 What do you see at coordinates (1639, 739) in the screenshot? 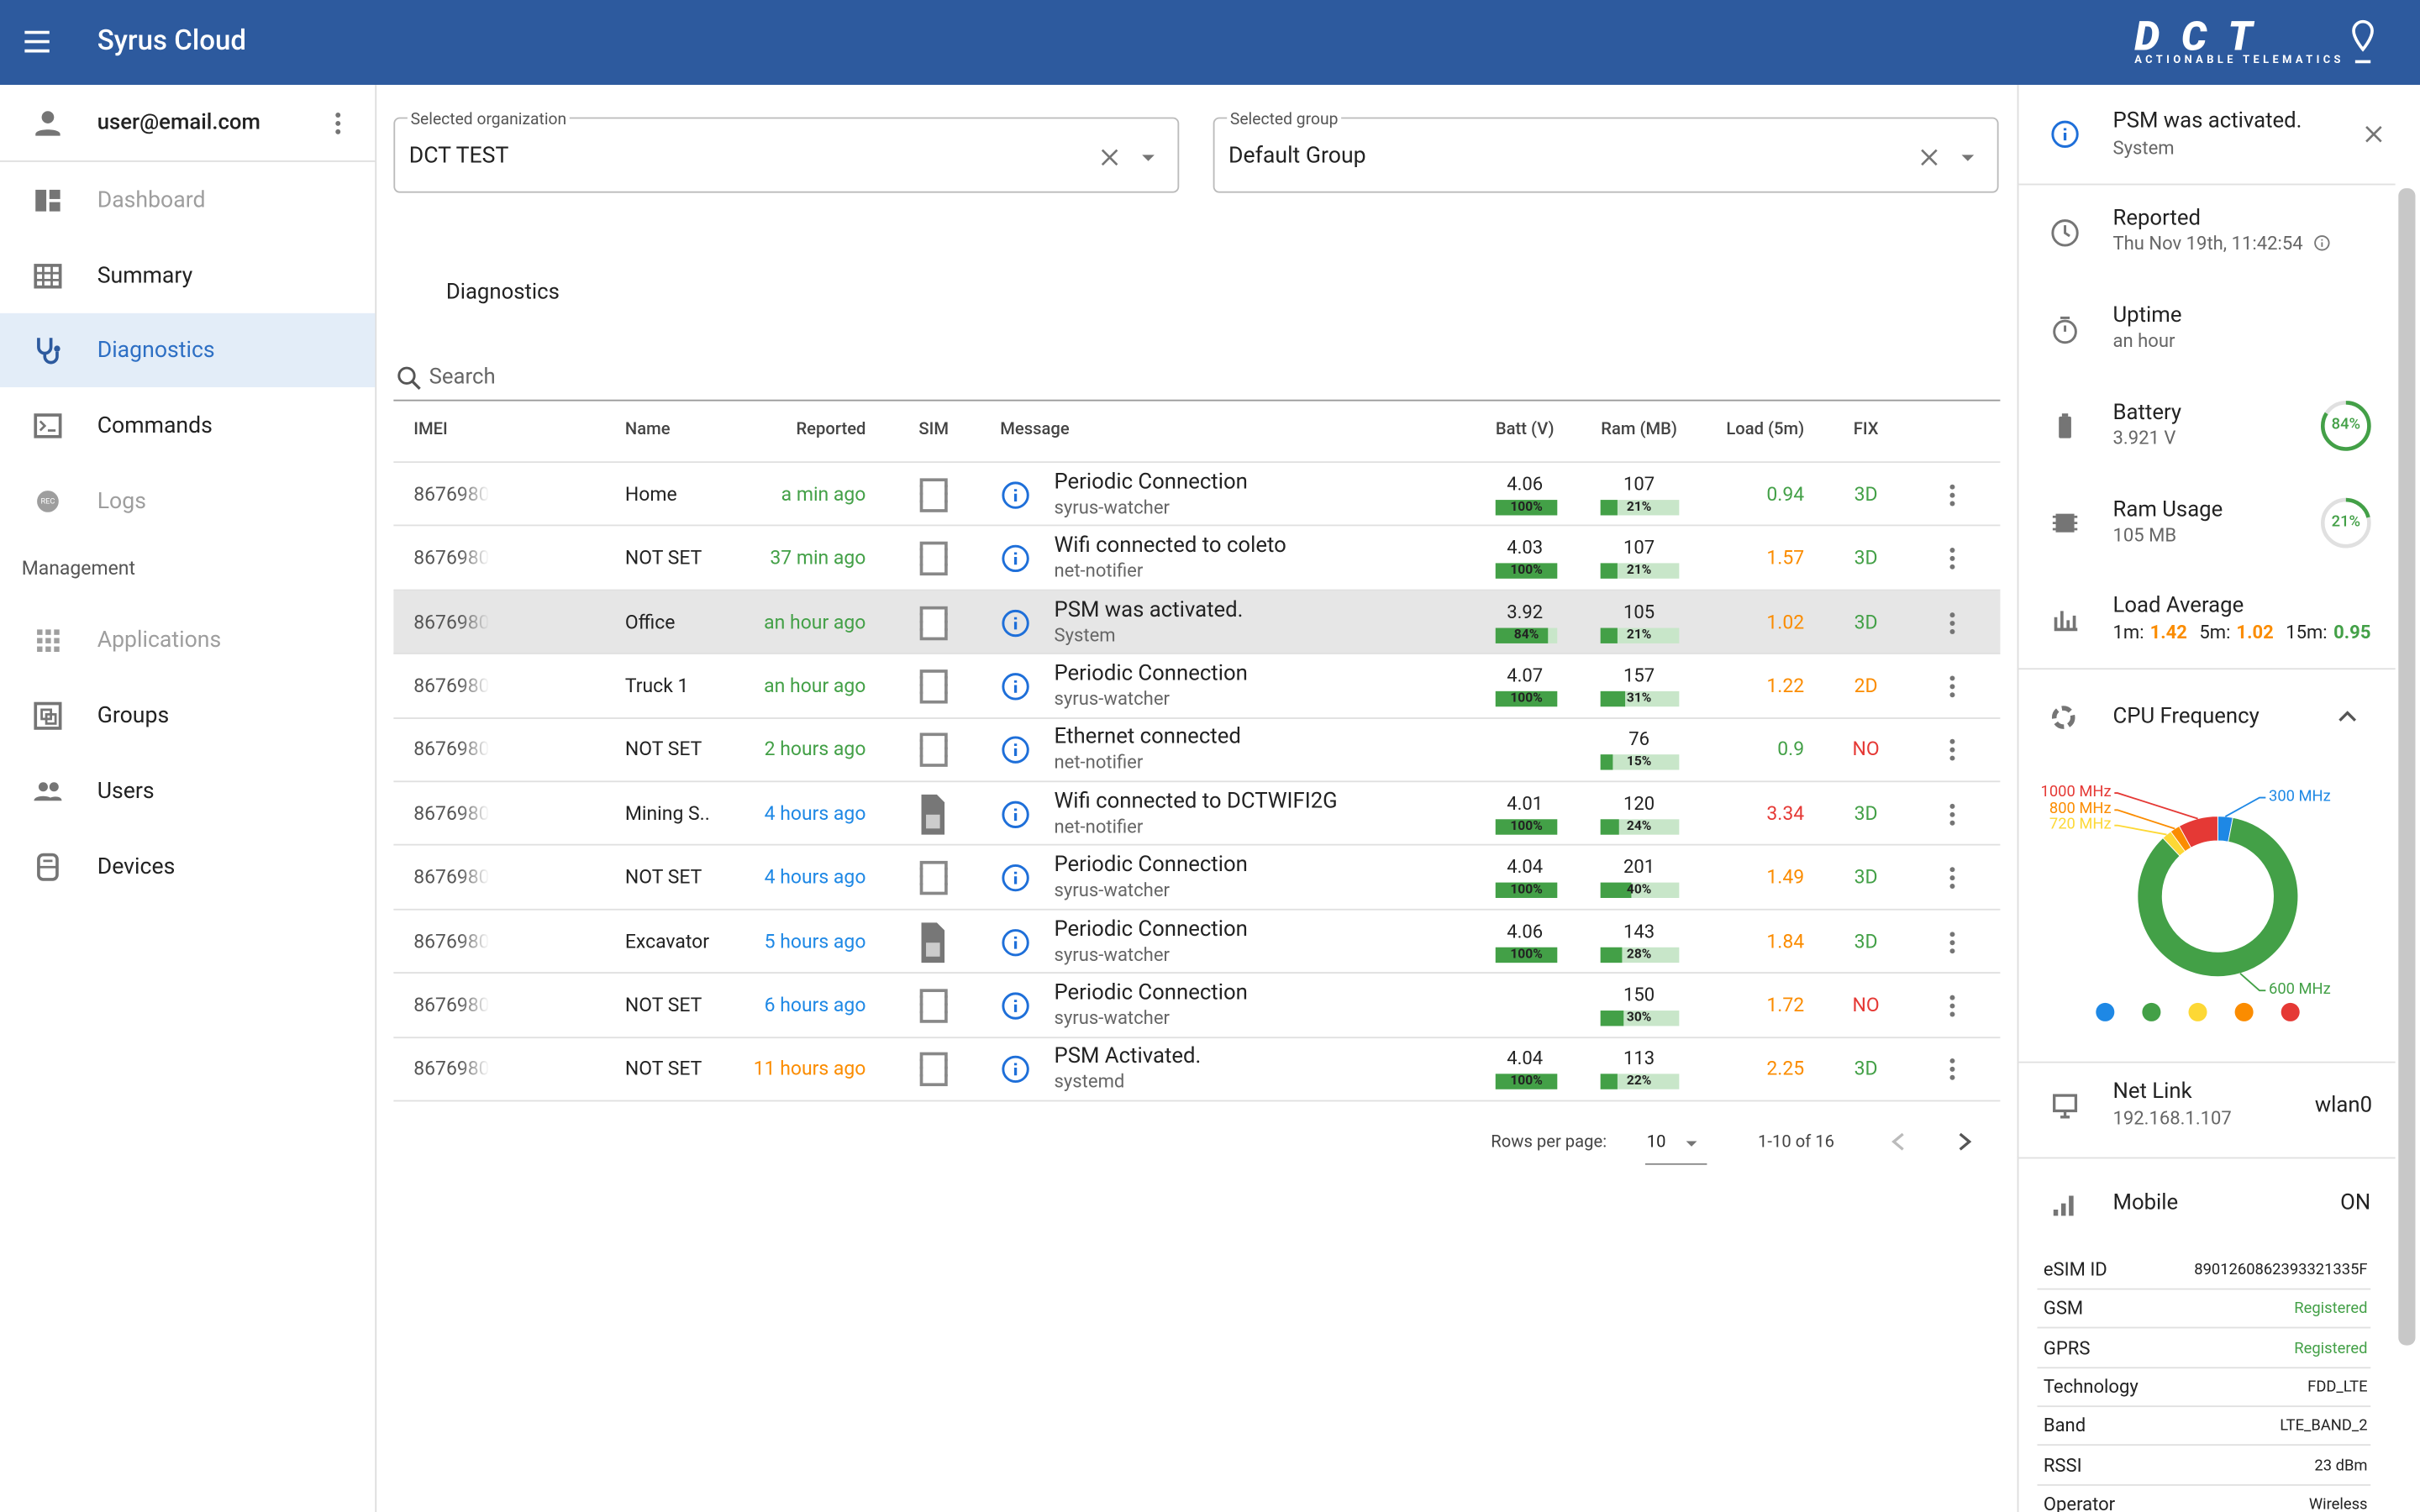
I see `ram-mb: 76` at bounding box center [1639, 739].